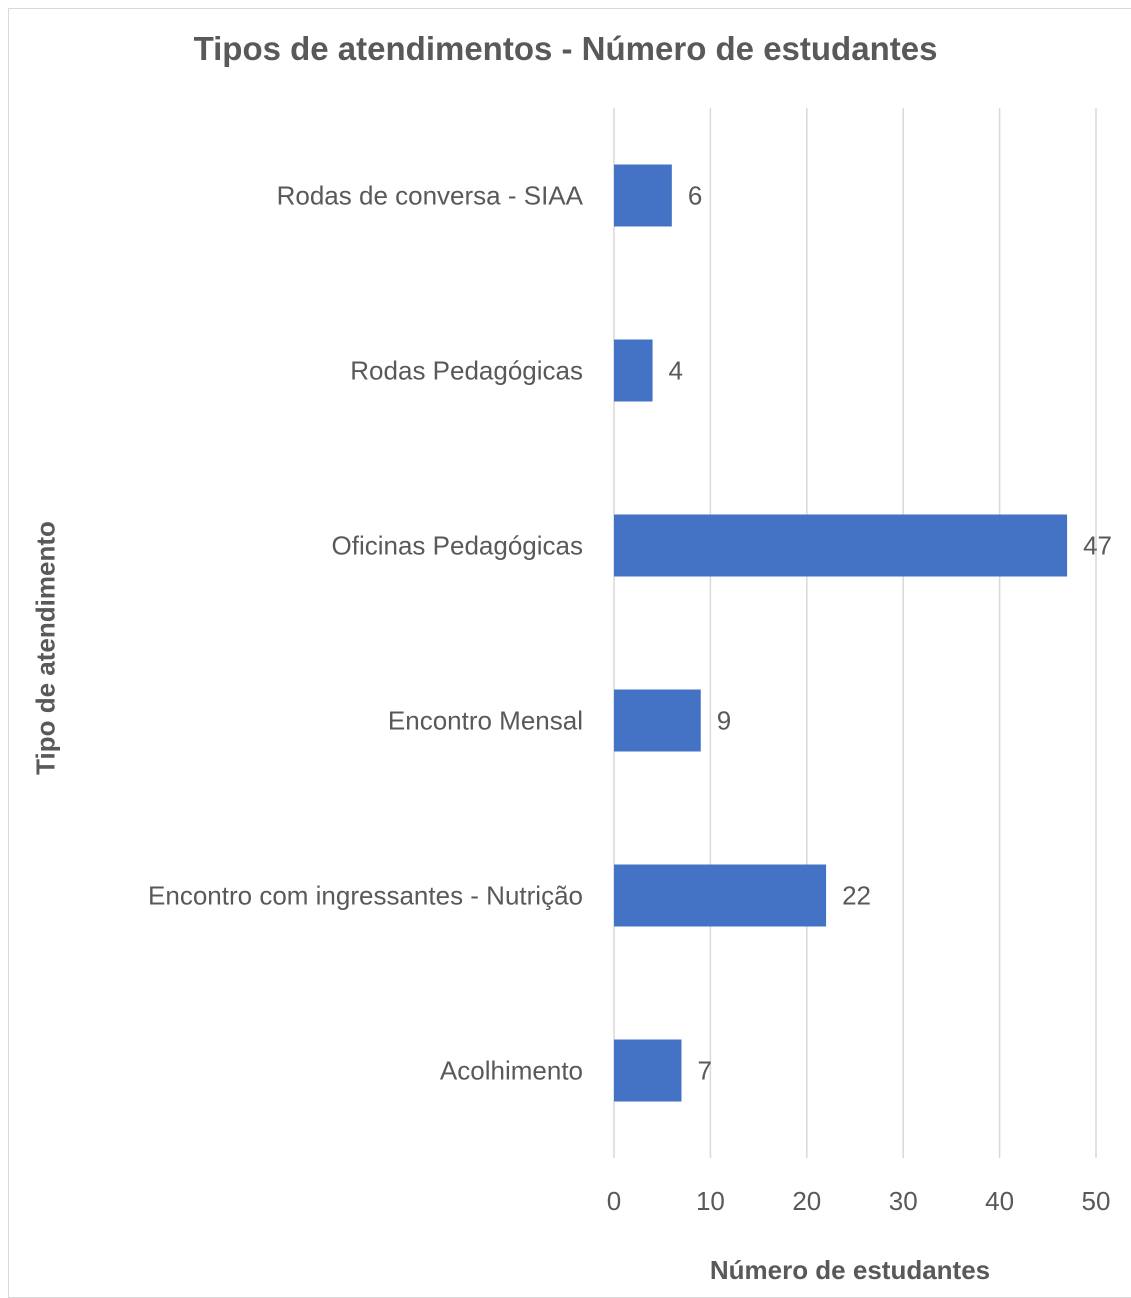 This screenshot has height=1298, width=1131. What do you see at coordinates (430, 196) in the screenshot?
I see `category-label: Rodas de conversa - SIAA` at bounding box center [430, 196].